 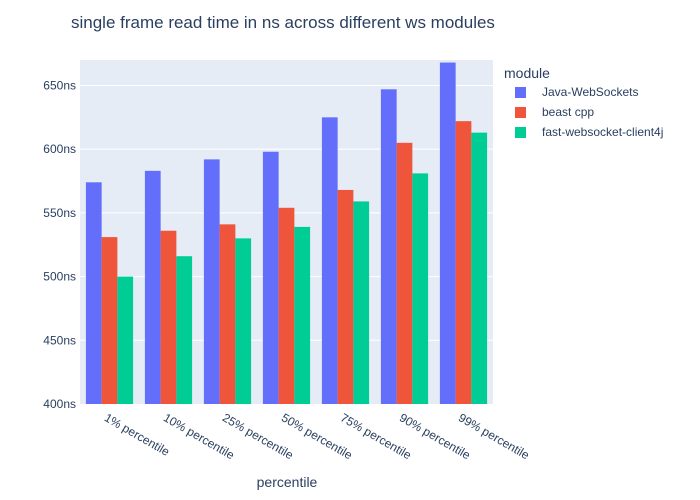 What do you see at coordinates (568, 112) in the screenshot?
I see `legend-entry: beast cpp` at bounding box center [568, 112].